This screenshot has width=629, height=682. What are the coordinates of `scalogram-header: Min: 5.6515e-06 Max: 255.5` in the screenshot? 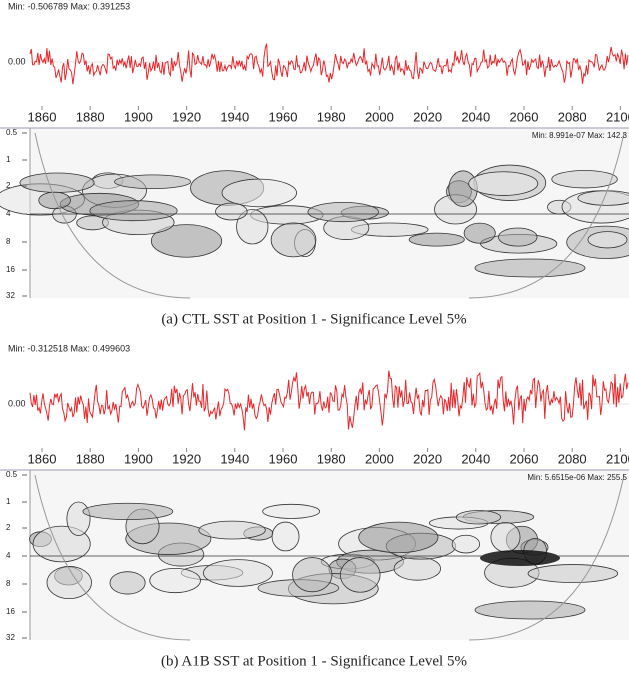 It's located at (577, 477).